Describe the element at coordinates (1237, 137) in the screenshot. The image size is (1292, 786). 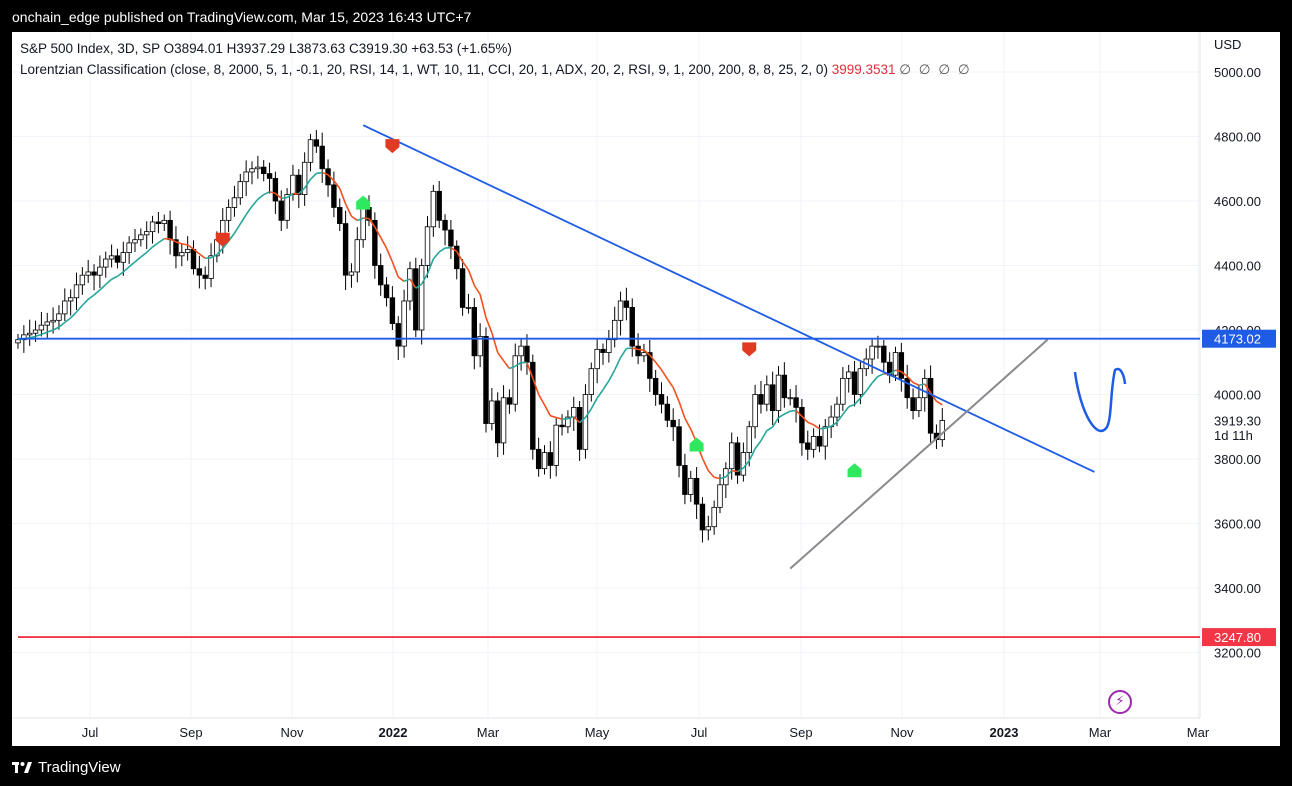
I see `y-tick-label: 4800.00` at that location.